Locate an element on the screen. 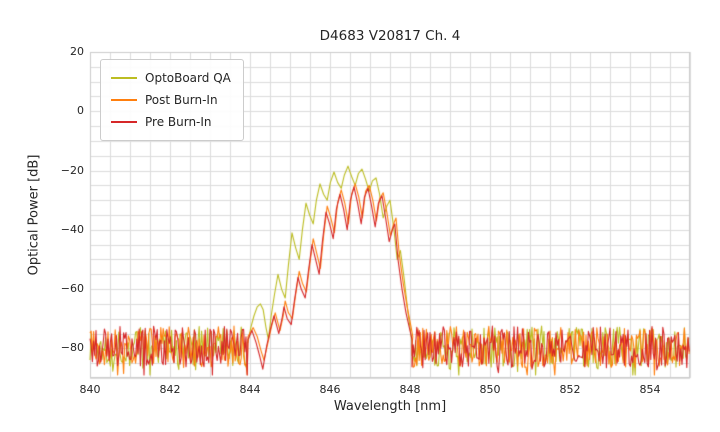 This screenshot has width=720, height=432. y-tick-label: 20 is located at coordinates (77, 51).